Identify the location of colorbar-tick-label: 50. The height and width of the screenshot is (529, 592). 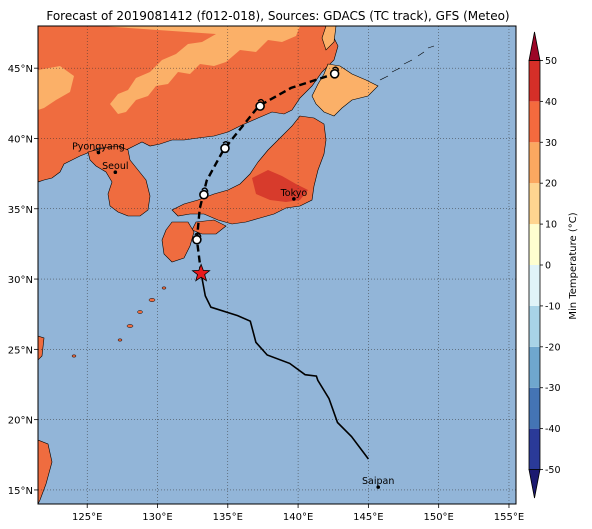
(551, 61).